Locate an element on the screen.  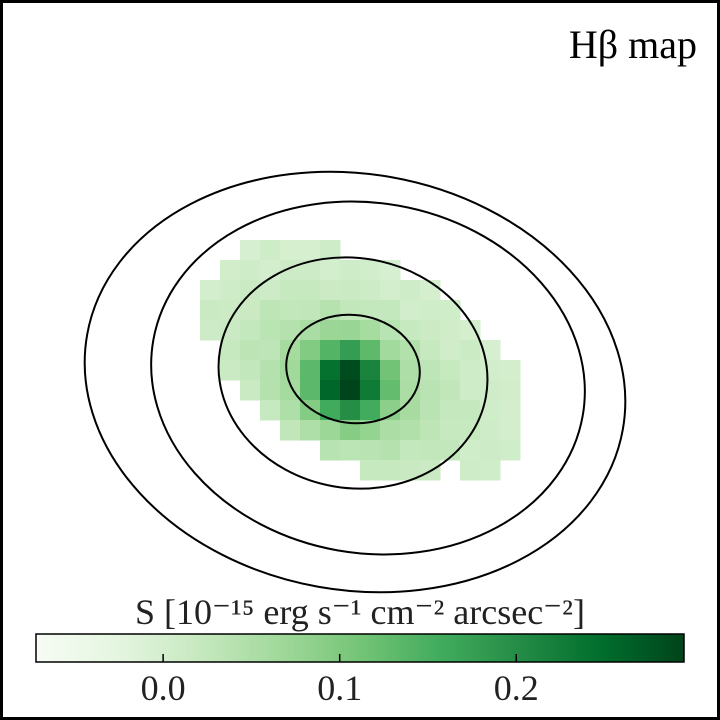
colorbar-tick-label: 0.2 is located at coordinates (516, 688).